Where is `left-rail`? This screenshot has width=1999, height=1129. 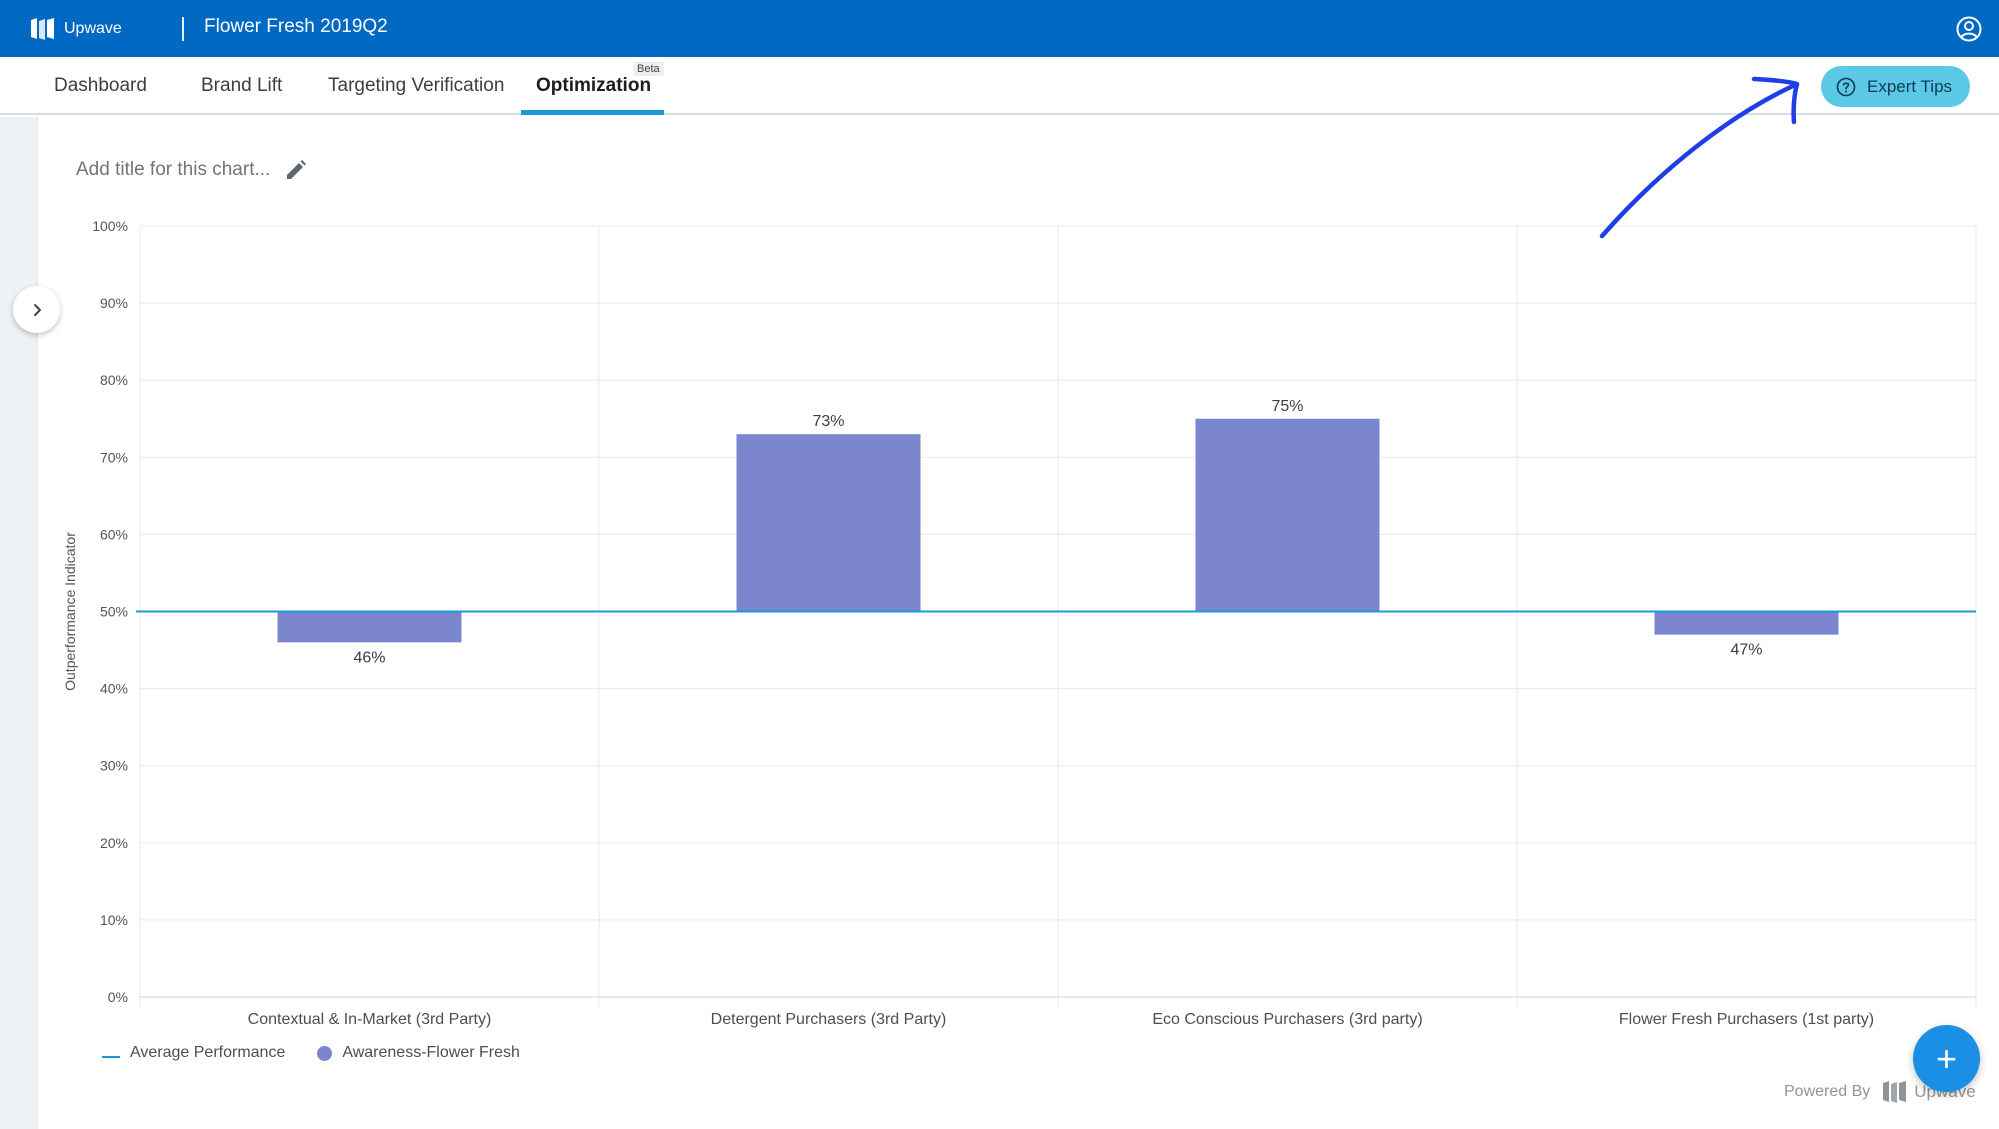 left-rail is located at coordinates (19, 623).